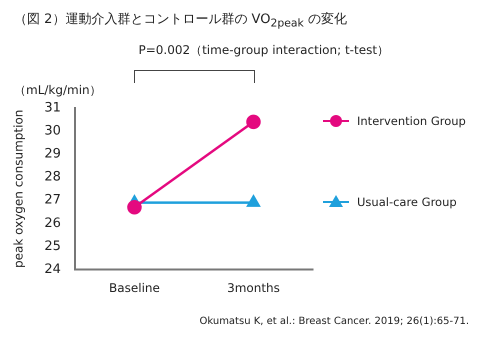 This screenshot has width=481, height=339. Describe the element at coordinates (52, 200) in the screenshot. I see `y-tick-label: 27` at that location.